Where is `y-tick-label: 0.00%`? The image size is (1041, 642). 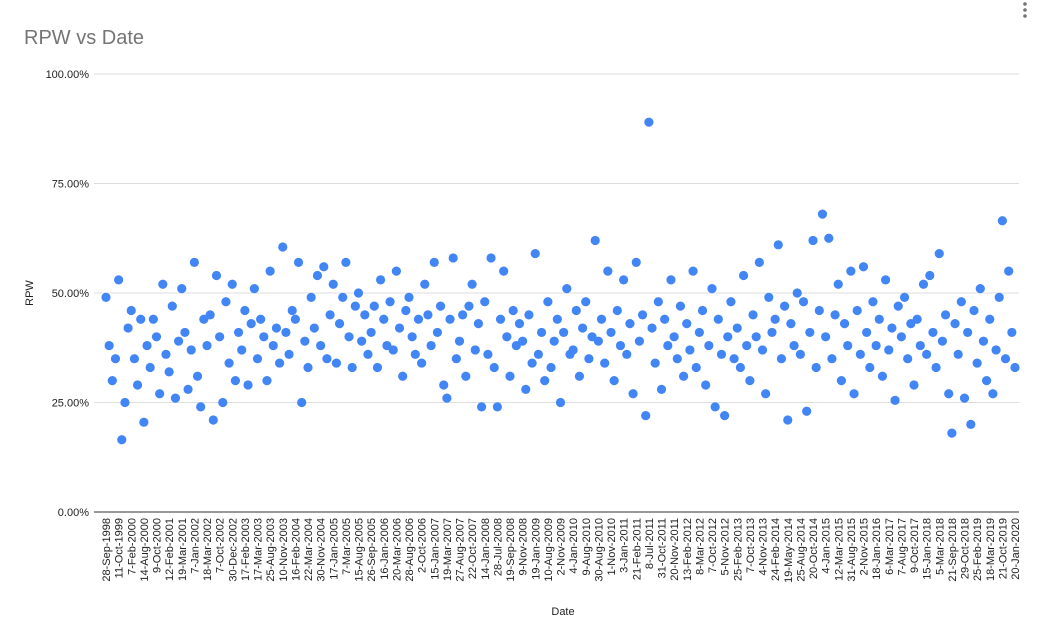
y-tick-label: 0.00% is located at coordinates (73, 513).